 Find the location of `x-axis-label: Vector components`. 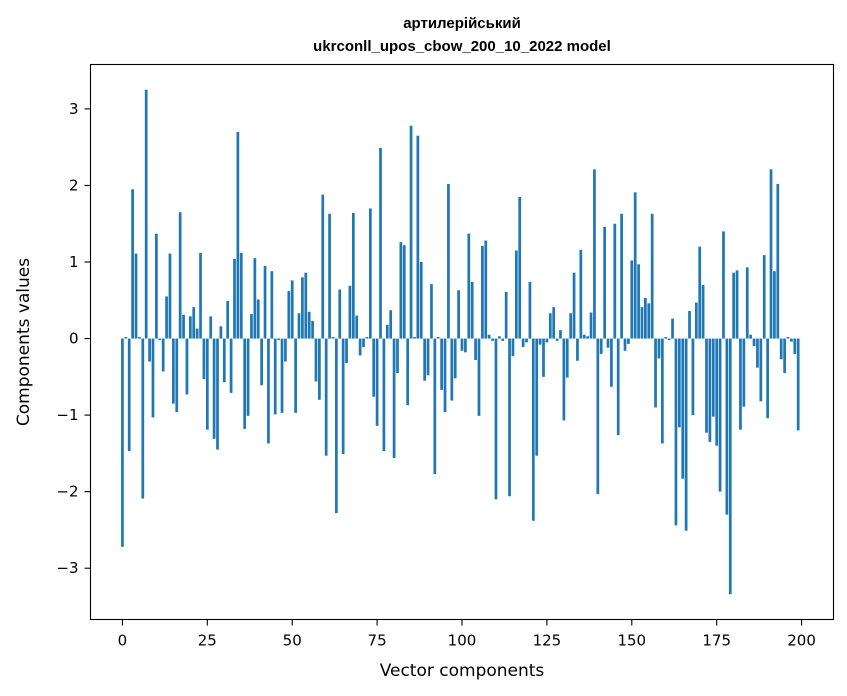

x-axis-label: Vector components is located at coordinates (462, 671).